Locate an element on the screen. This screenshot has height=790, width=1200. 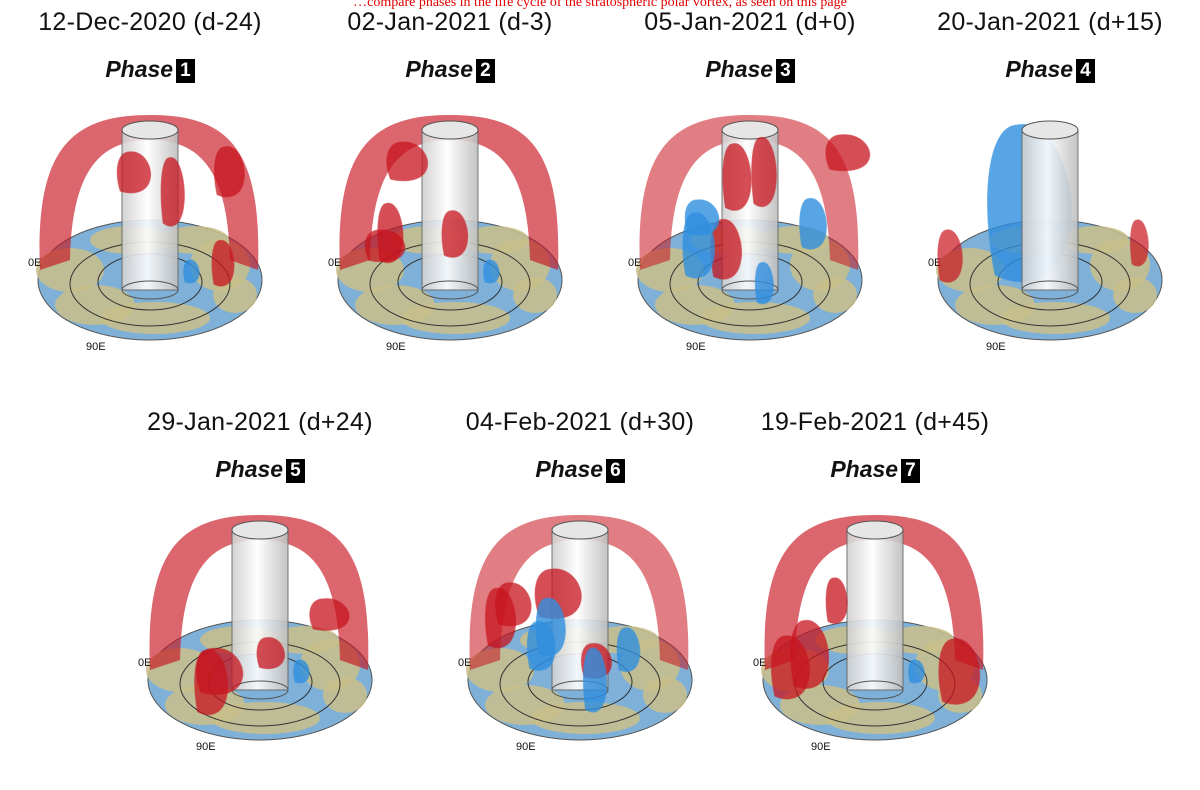
panel-phase-6: 04-Feb-2021 (d+30) Phase 6 0E 90E is located at coordinates (580, 595).